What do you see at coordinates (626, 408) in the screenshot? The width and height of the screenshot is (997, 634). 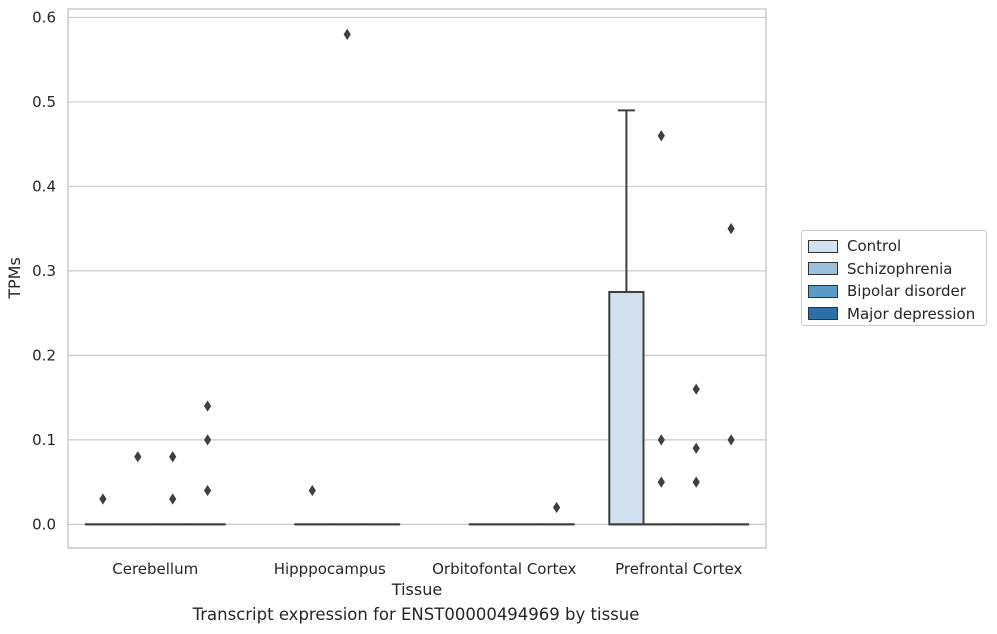 I see `box-body` at bounding box center [626, 408].